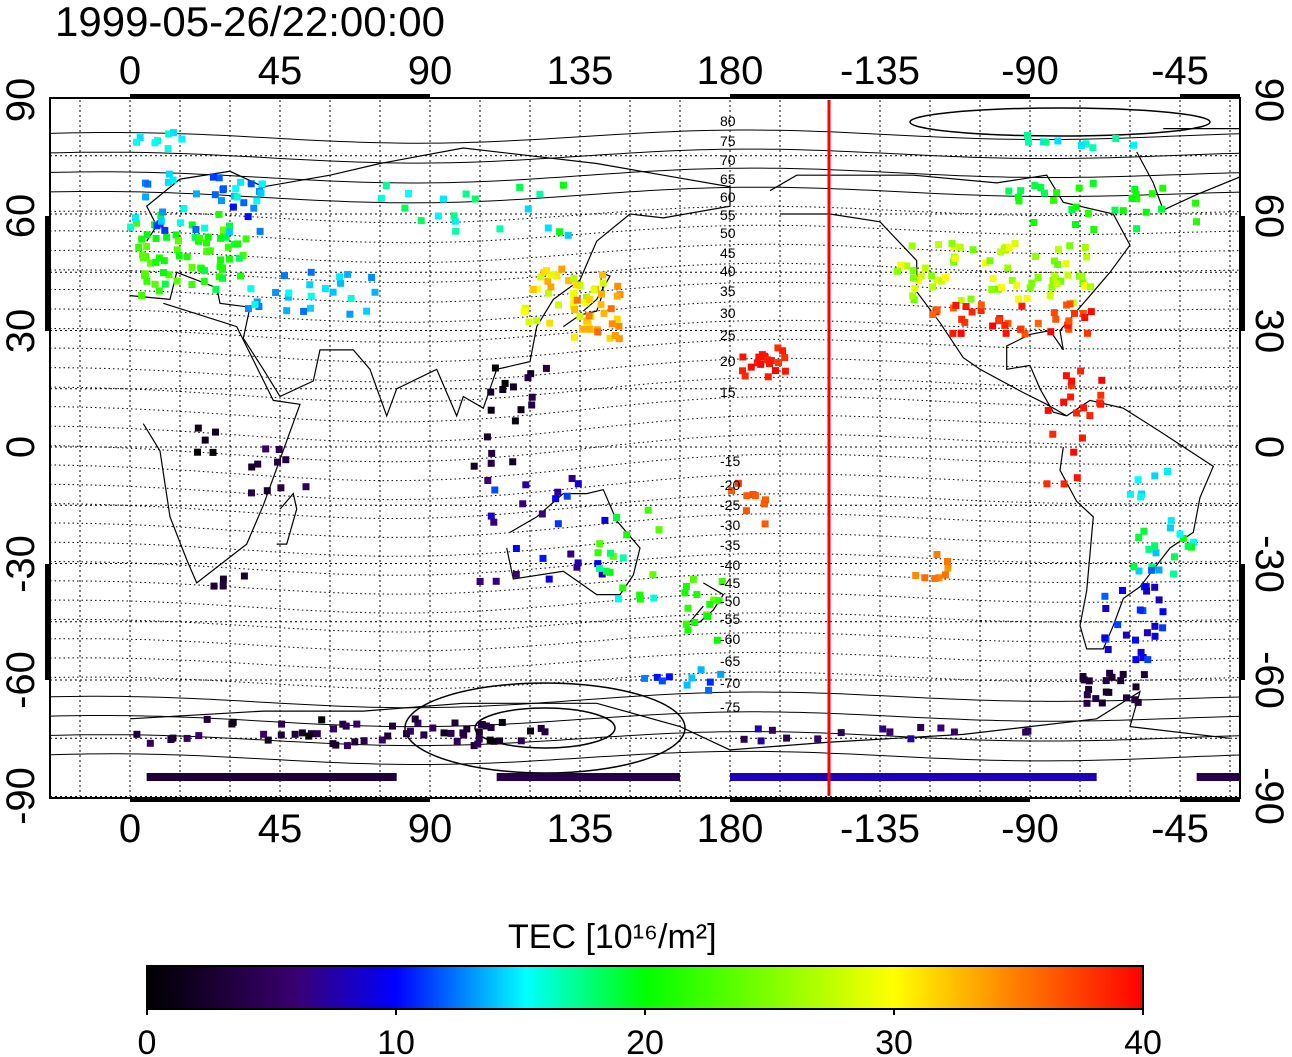 The image size is (1292, 1057). Describe the element at coordinates (580, 71) in the screenshot. I see `lon-tick-label: 135` at that location.